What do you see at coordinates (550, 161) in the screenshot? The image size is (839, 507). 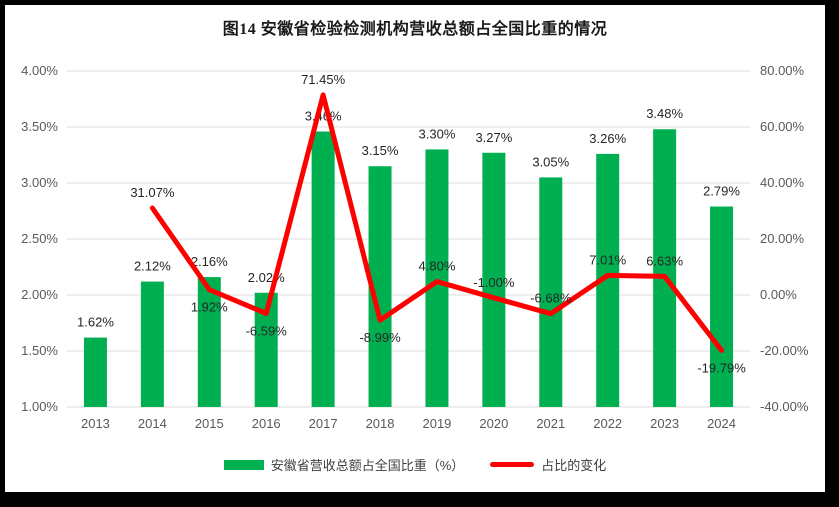 I see `bar-label-2021: 3.05%` at bounding box center [550, 161].